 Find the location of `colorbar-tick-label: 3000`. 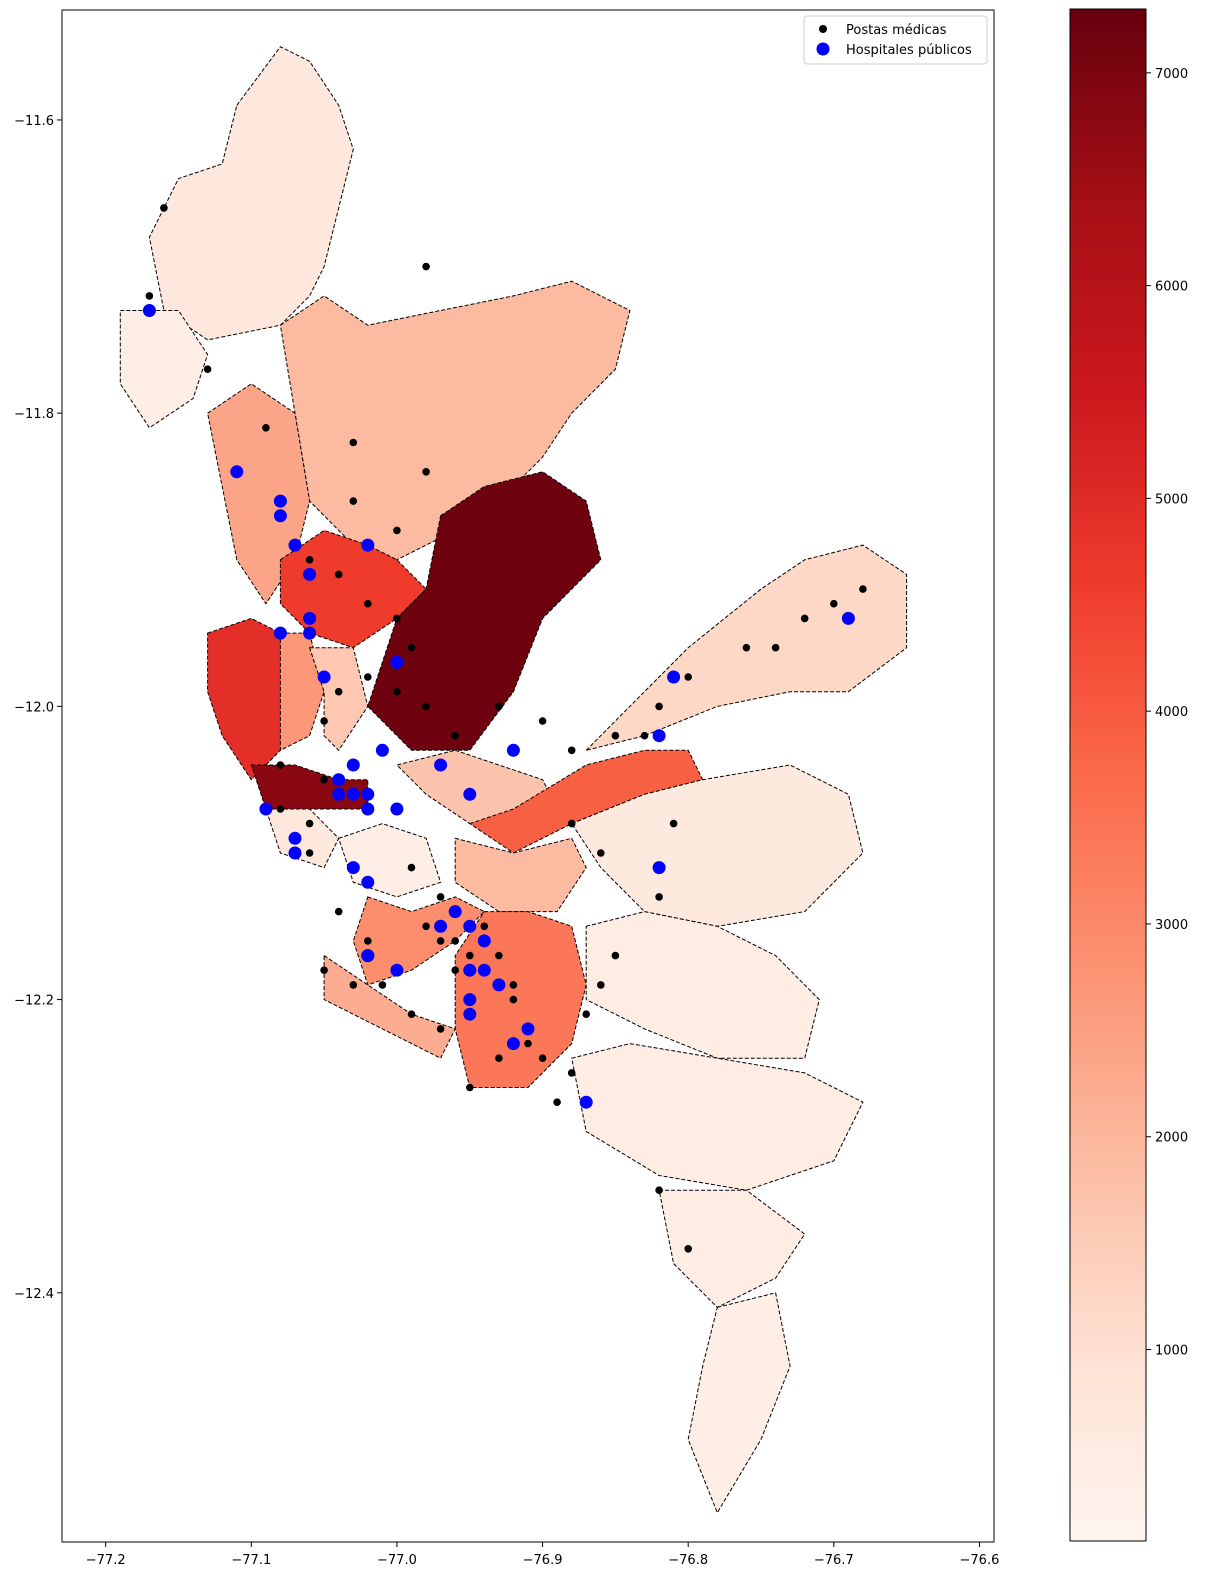

colorbar-tick-label: 3000 is located at coordinates (1171, 925).